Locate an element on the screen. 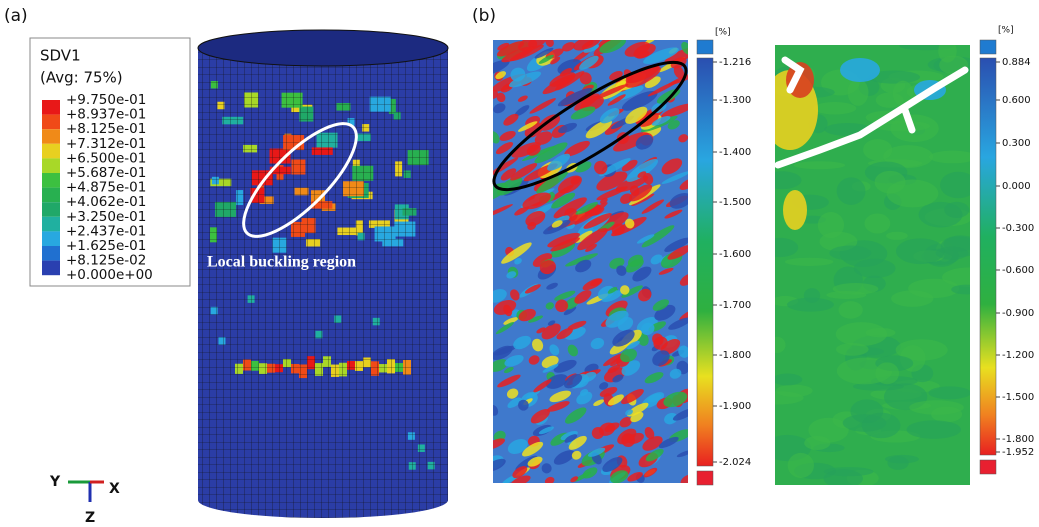  colorbar-over is located at coordinates (988, 47).